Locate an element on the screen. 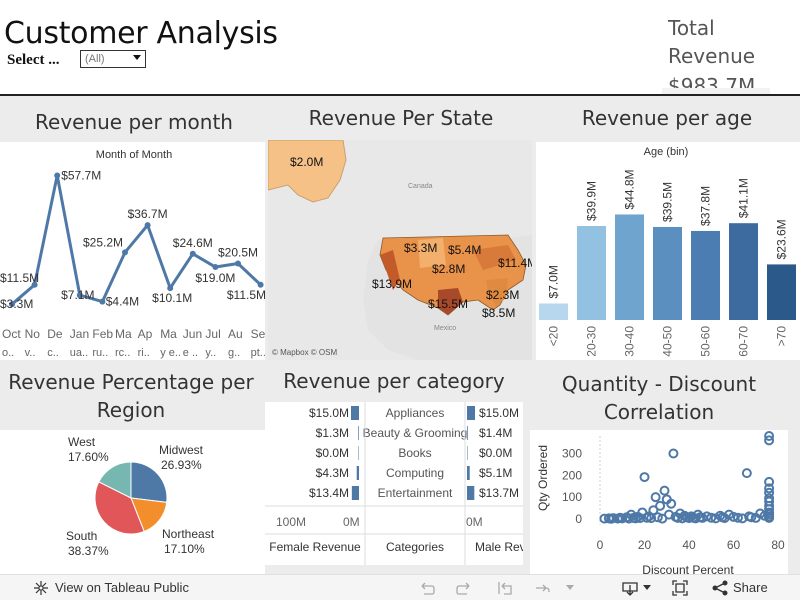 Image resolution: width=800 pixels, height=600 pixels. age-data-label: $39.9M is located at coordinates (592, 201).